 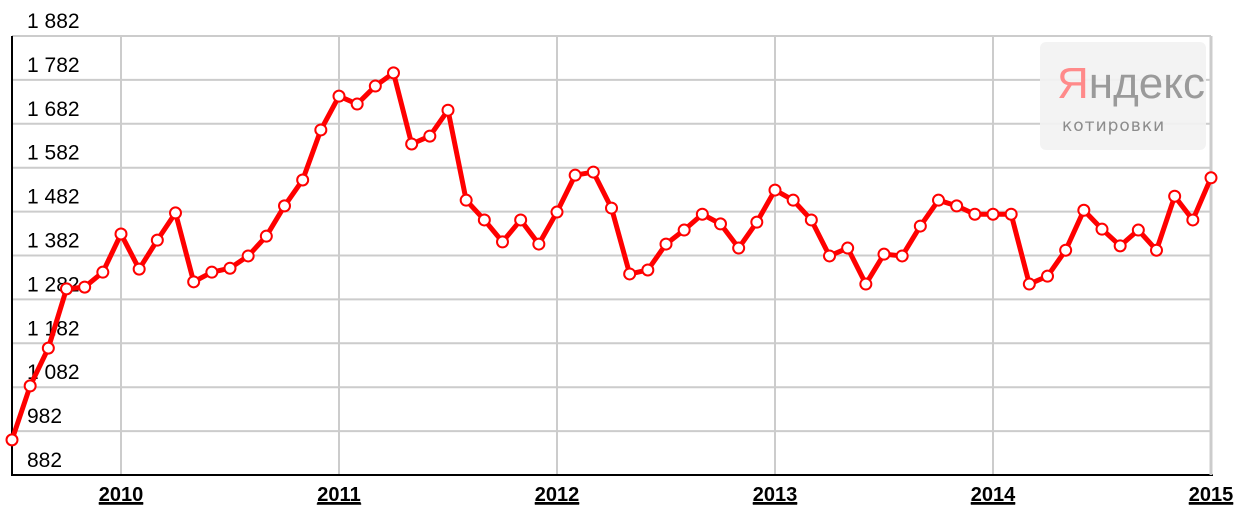 What do you see at coordinates (1211, 495) in the screenshot?
I see `x-tick-label: 2015` at bounding box center [1211, 495].